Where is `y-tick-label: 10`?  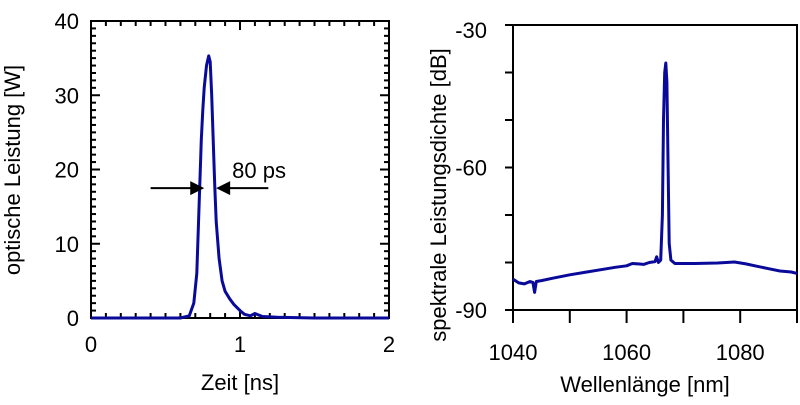
y-tick-label: 10 is located at coordinates (67, 244).